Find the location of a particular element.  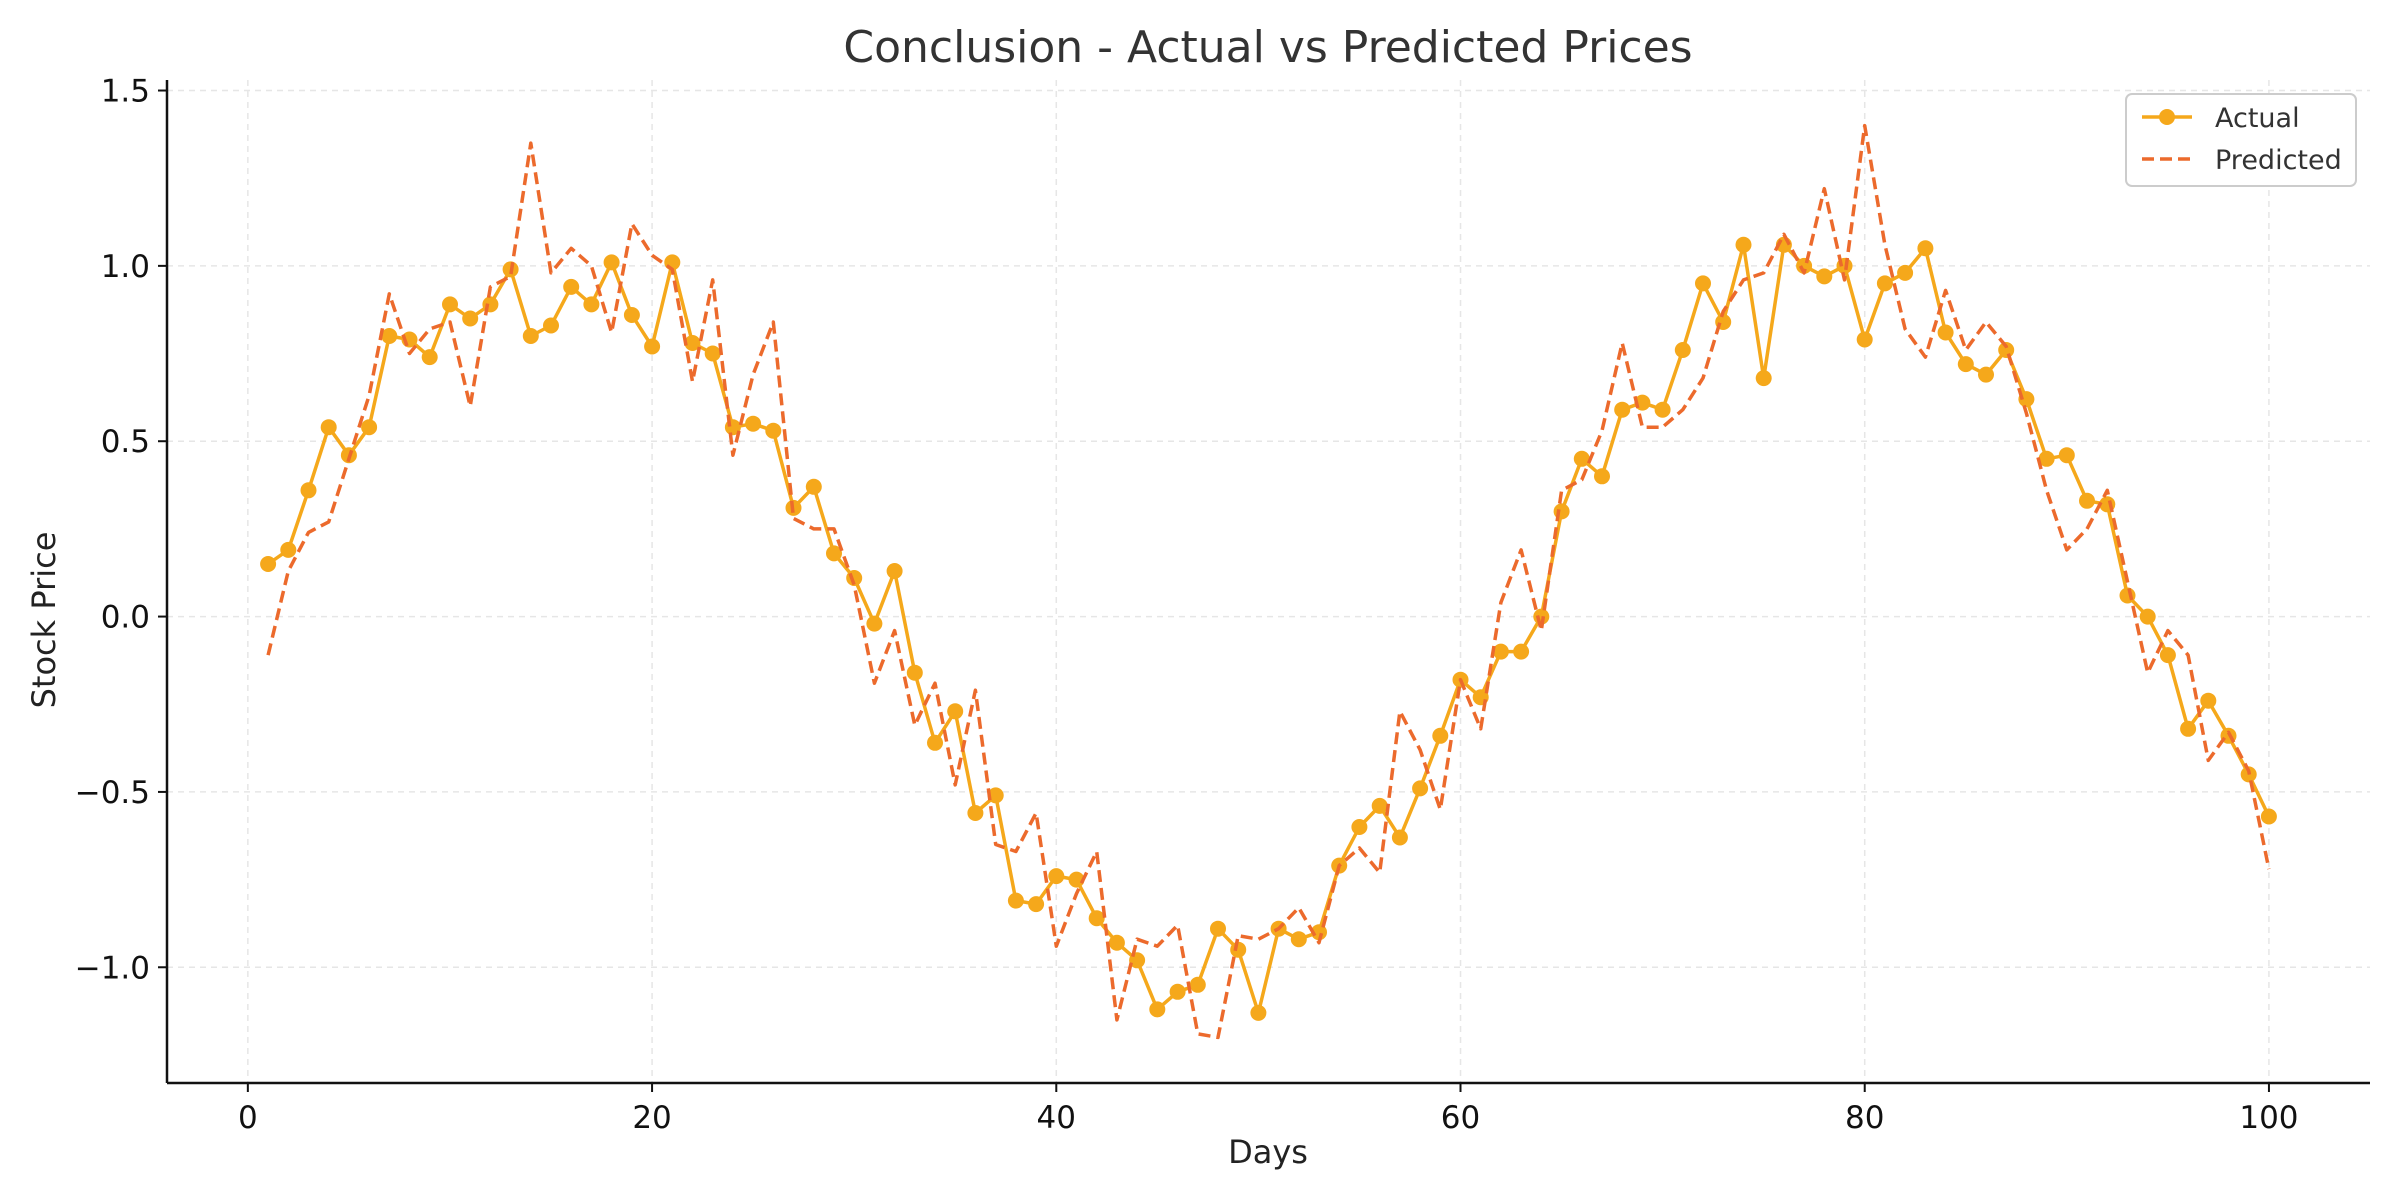

y-tick-label: 0.5 is located at coordinates (125, 442).